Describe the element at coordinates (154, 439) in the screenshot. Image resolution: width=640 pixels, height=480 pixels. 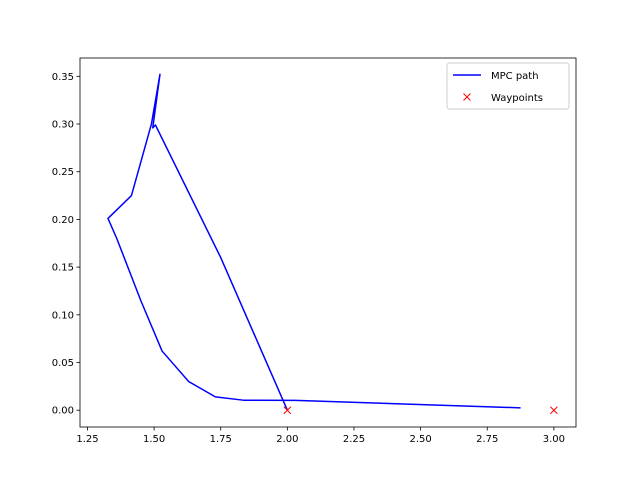
I see `x-tick-label: 1.50` at that location.